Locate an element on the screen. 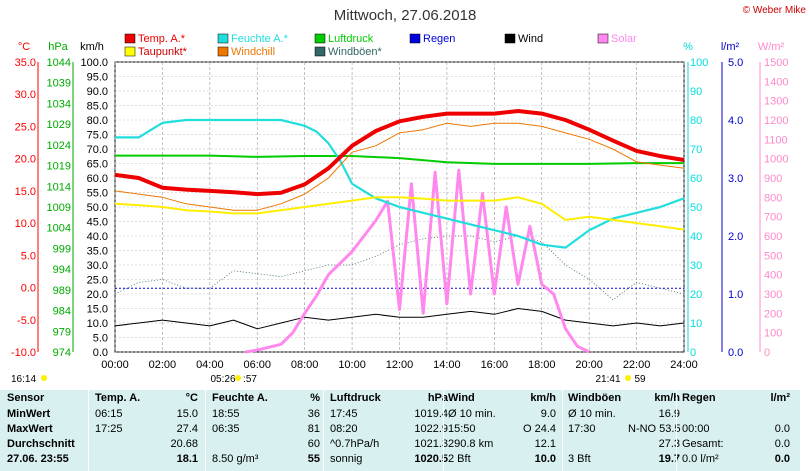 The height and width of the screenshot is (471, 810). temp-tick-label: 10.0 is located at coordinates (25, 224).